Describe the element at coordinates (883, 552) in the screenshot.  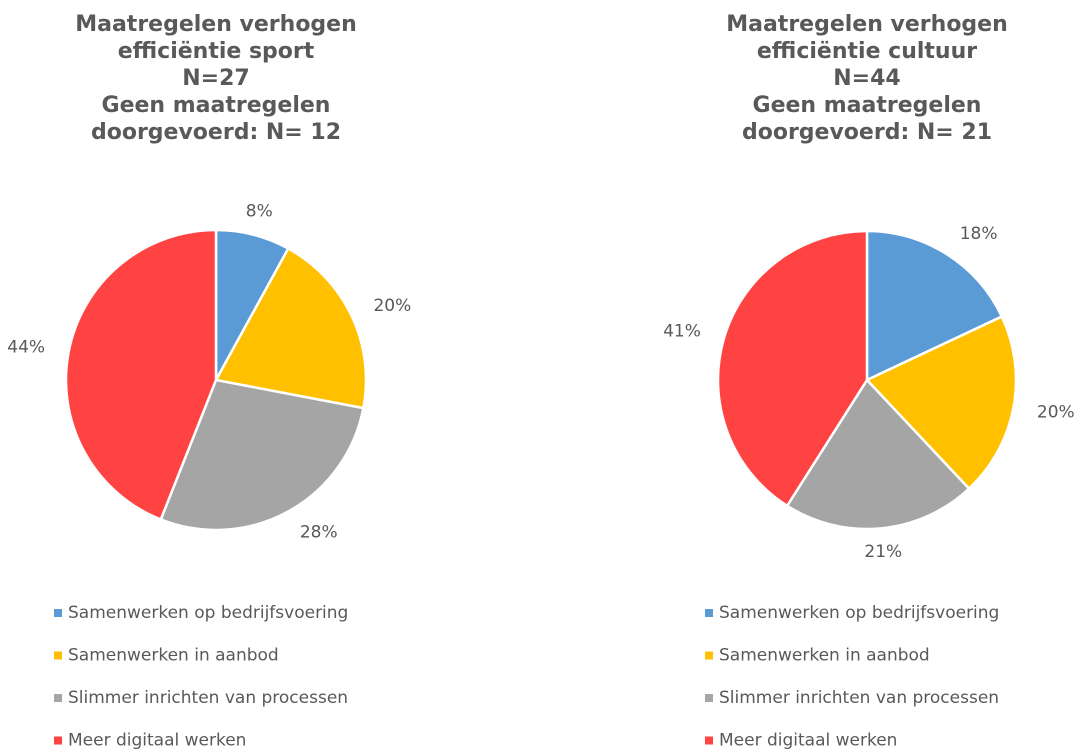
I see `data-label: 21%` at that location.